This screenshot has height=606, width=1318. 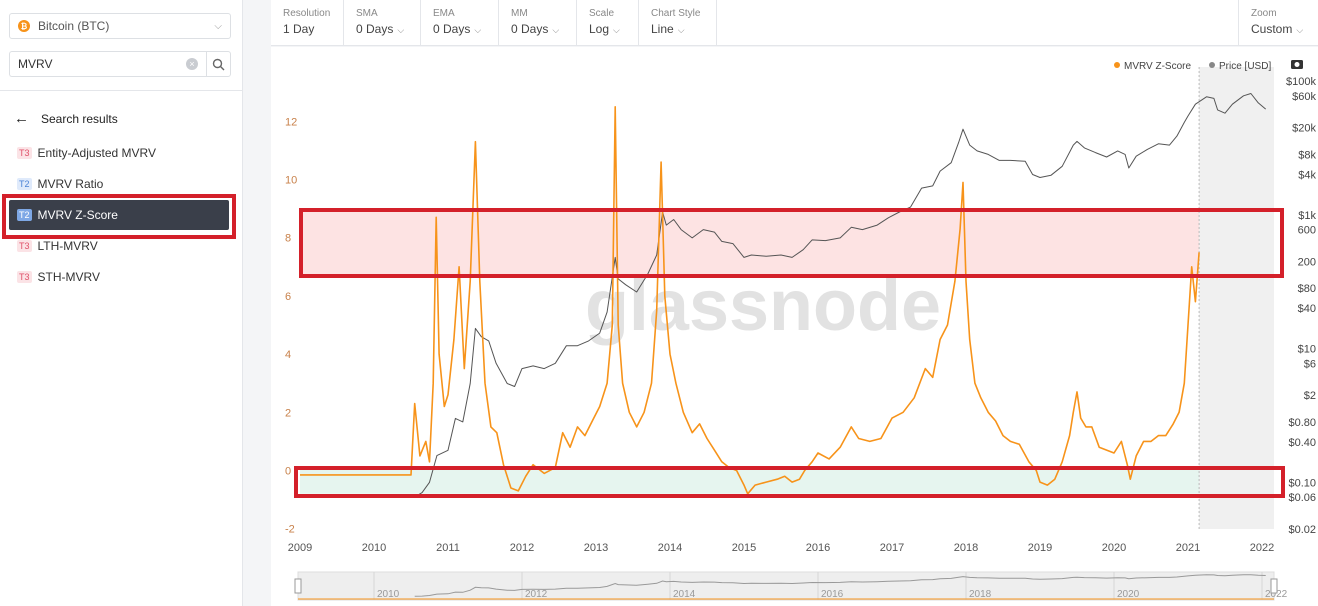 What do you see at coordinates (530, 29) in the screenshot?
I see `mm-value: 0 Days` at bounding box center [530, 29].